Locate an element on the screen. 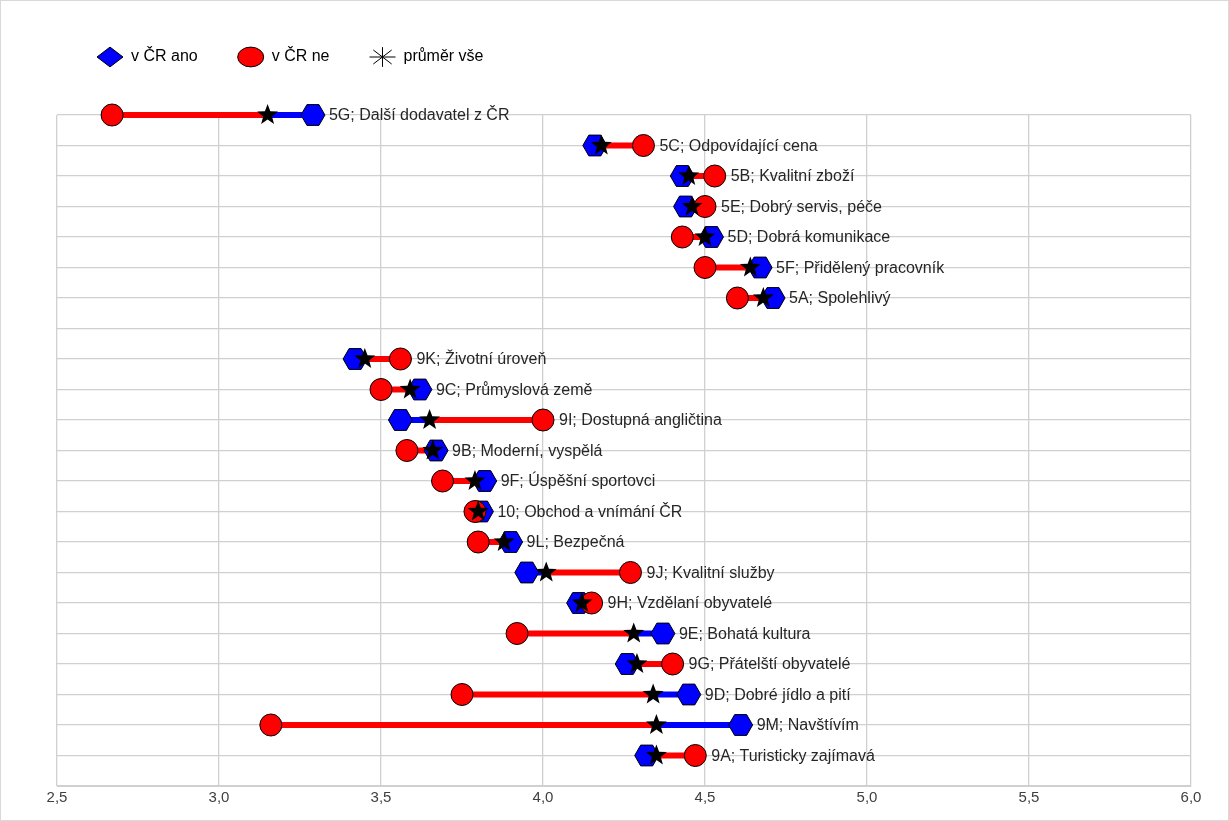  y-tick-label: 10; Obchod a vnímání ČR is located at coordinates (590, 510).